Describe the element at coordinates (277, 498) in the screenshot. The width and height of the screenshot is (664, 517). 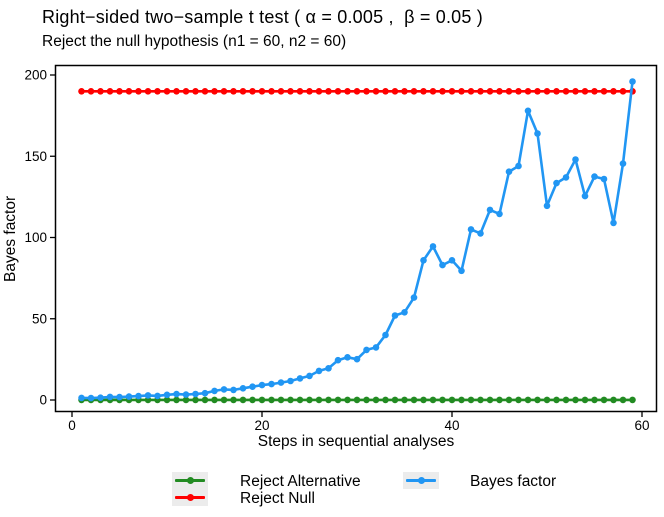
I see `legend-label-reject-null: Reject Null` at that location.